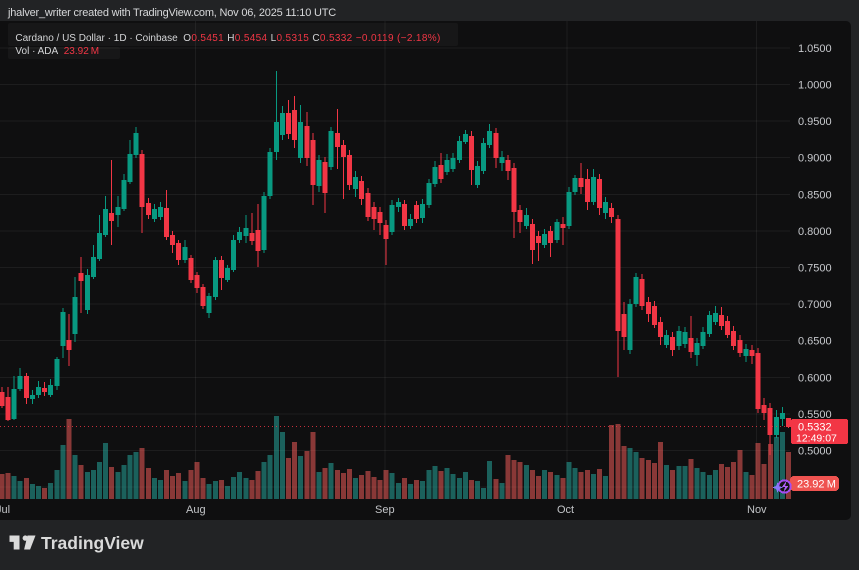 The image size is (859, 570). Describe the element at coordinates (815, 269) in the screenshot. I see `svg-text: 0.7500` at that location.